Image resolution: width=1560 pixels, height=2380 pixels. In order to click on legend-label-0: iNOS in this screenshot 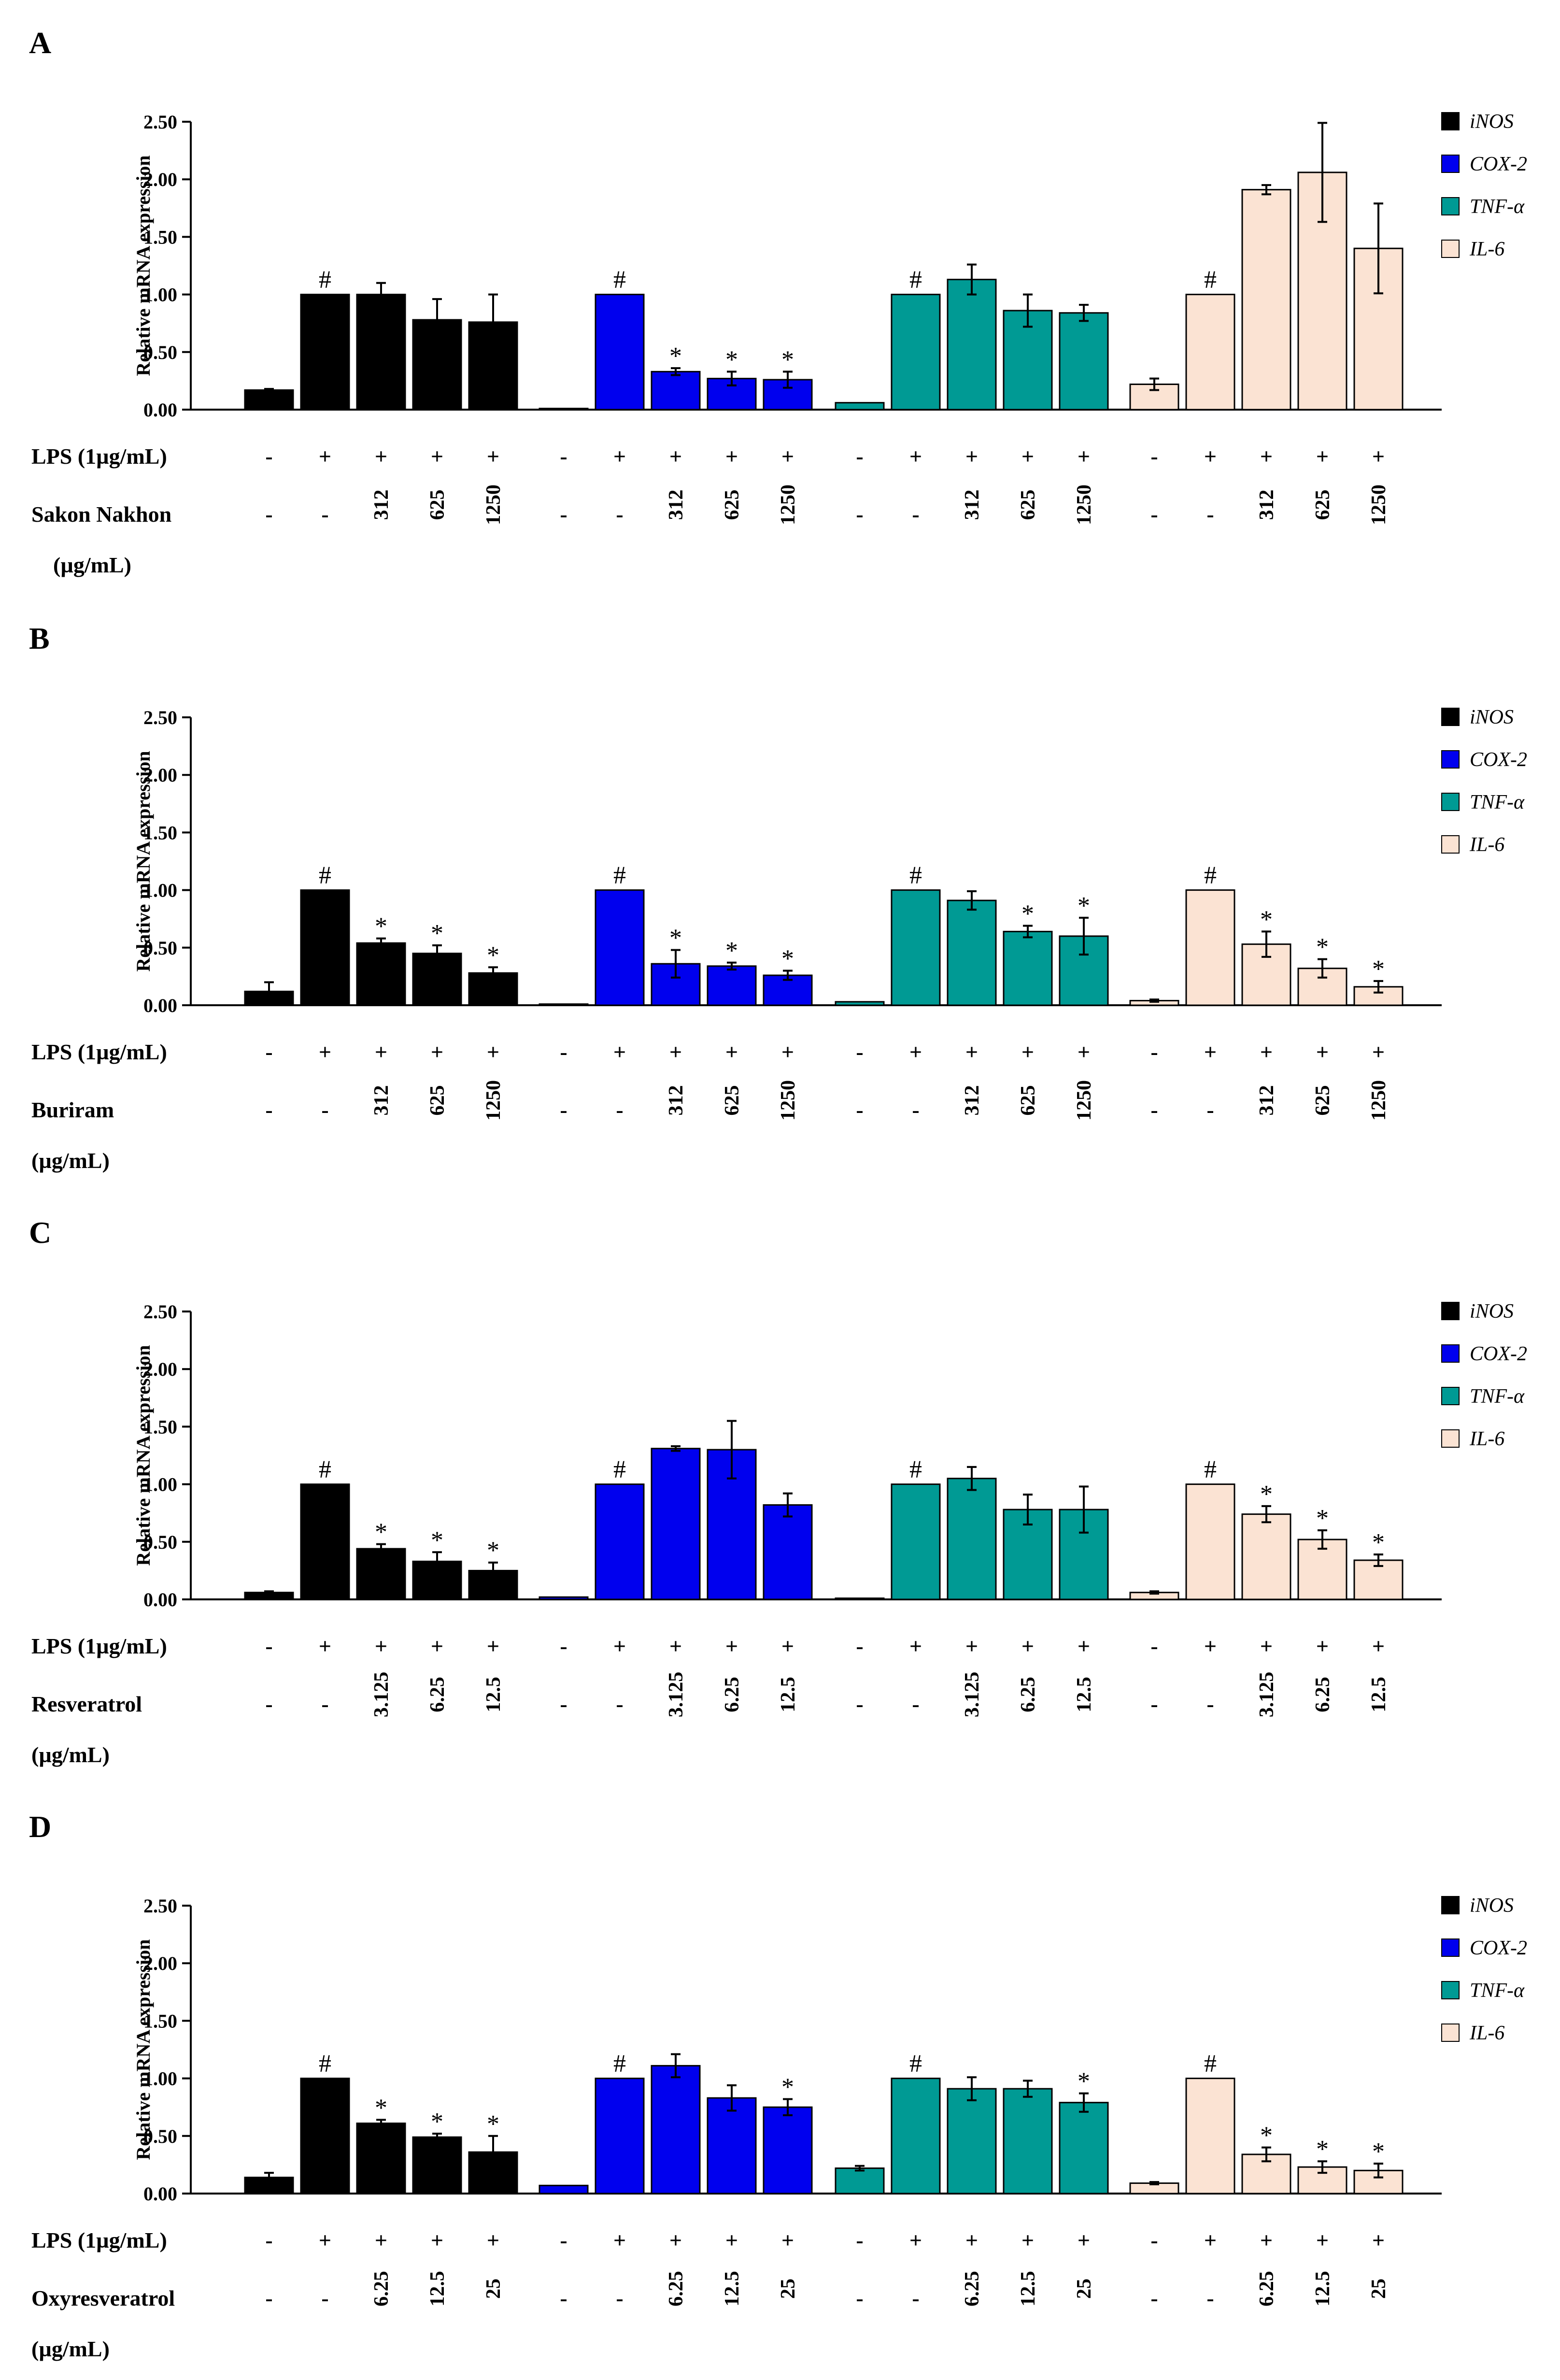, I will do `click(1492, 1311)`.